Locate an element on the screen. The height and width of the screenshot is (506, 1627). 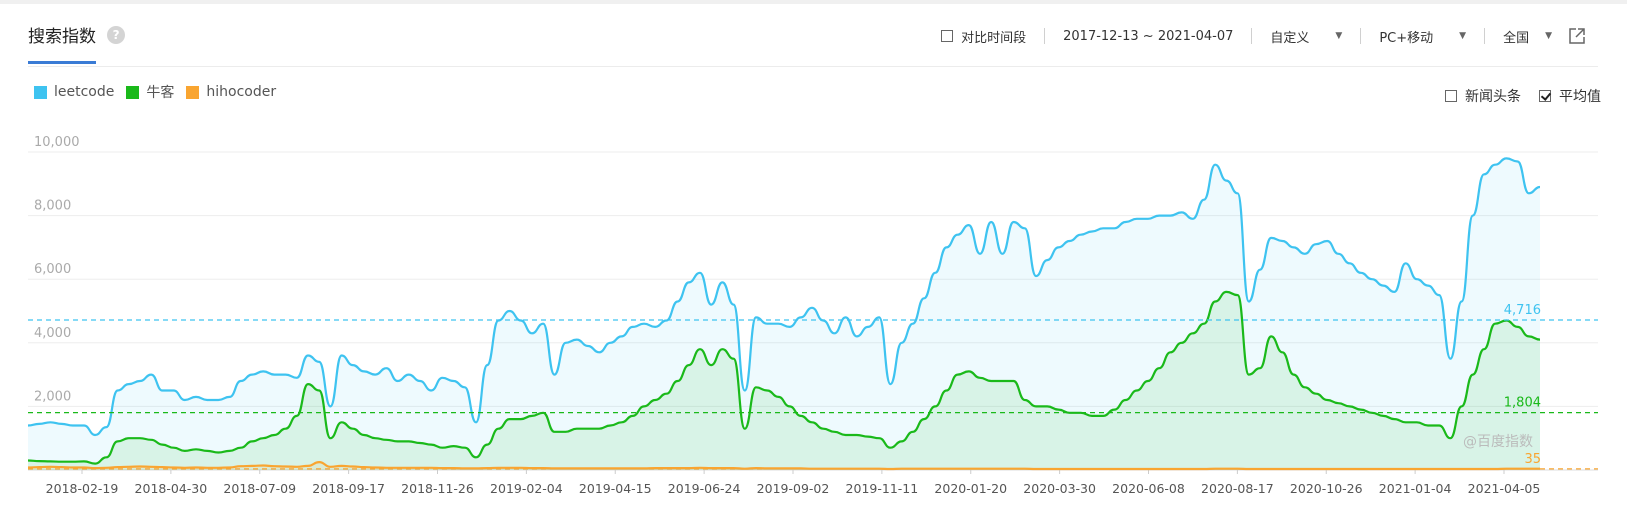
device-select: PC+移动 ▼ is located at coordinates (1422, 36).